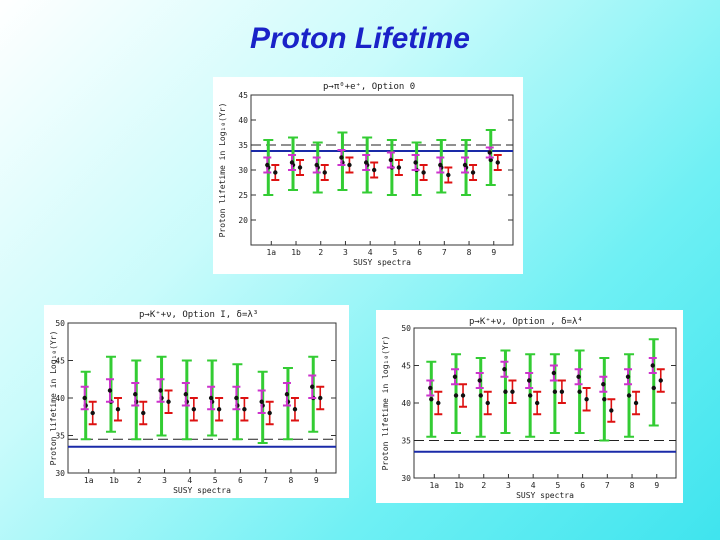  Describe the element at coordinates (459, 485) in the screenshot. I see `x-tick-label: 1b` at that location.